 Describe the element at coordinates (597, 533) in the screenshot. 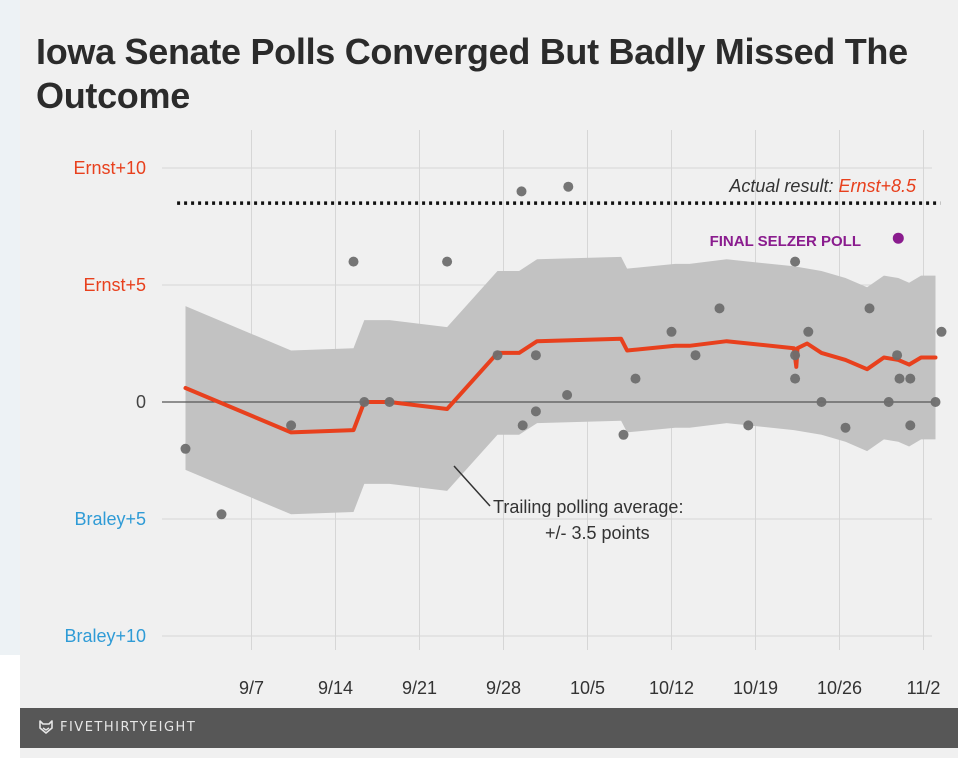

I see `band-annotation-line2: +/- 3.5 points` at that location.